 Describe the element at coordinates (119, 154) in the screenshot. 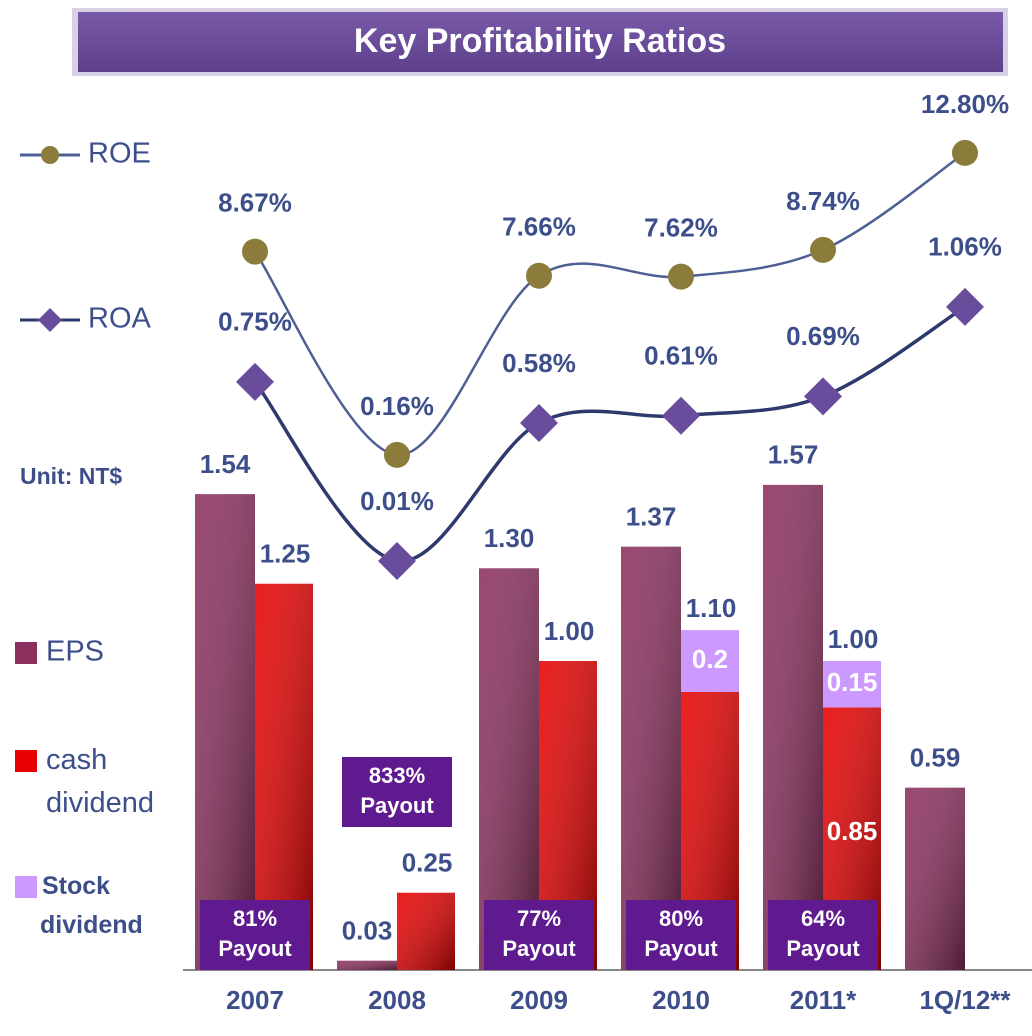

I see `legend-label: ROE` at that location.